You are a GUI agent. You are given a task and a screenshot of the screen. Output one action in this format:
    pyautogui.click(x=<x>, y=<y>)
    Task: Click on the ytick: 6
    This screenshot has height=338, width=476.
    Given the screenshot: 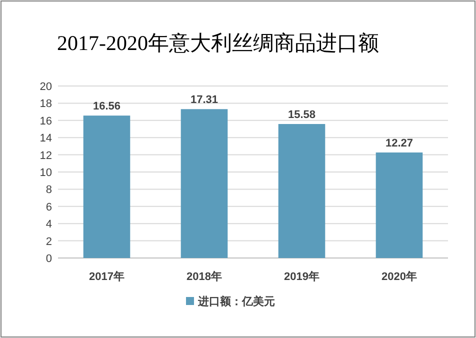 What is the action you would take?
    pyautogui.click(x=49, y=207)
    